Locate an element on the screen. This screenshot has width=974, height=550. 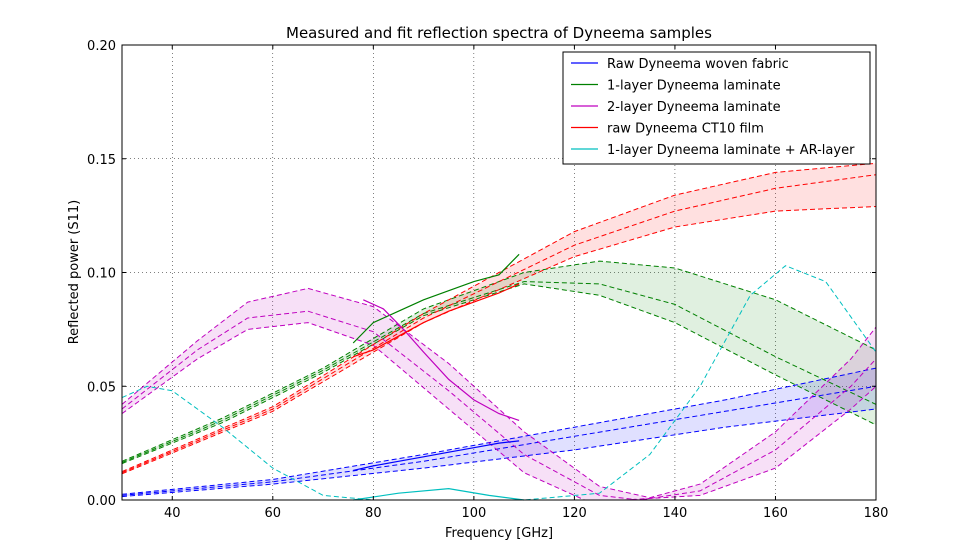
x-tick-label: 40 is located at coordinates (172, 513).